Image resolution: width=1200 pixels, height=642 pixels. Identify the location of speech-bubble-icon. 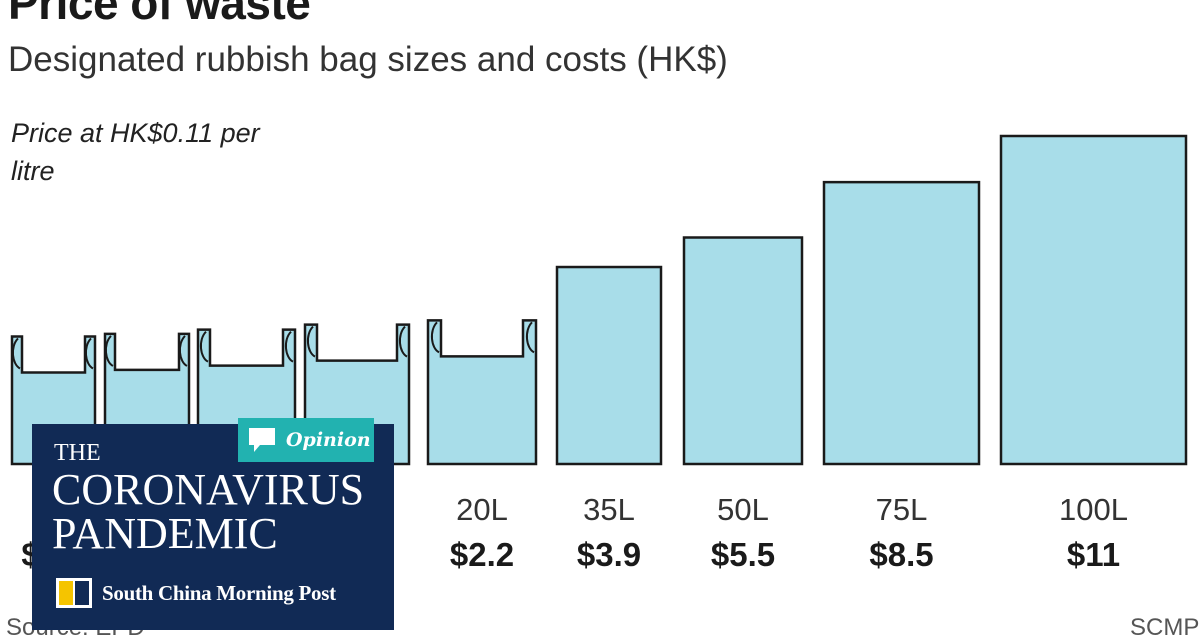
(262, 440).